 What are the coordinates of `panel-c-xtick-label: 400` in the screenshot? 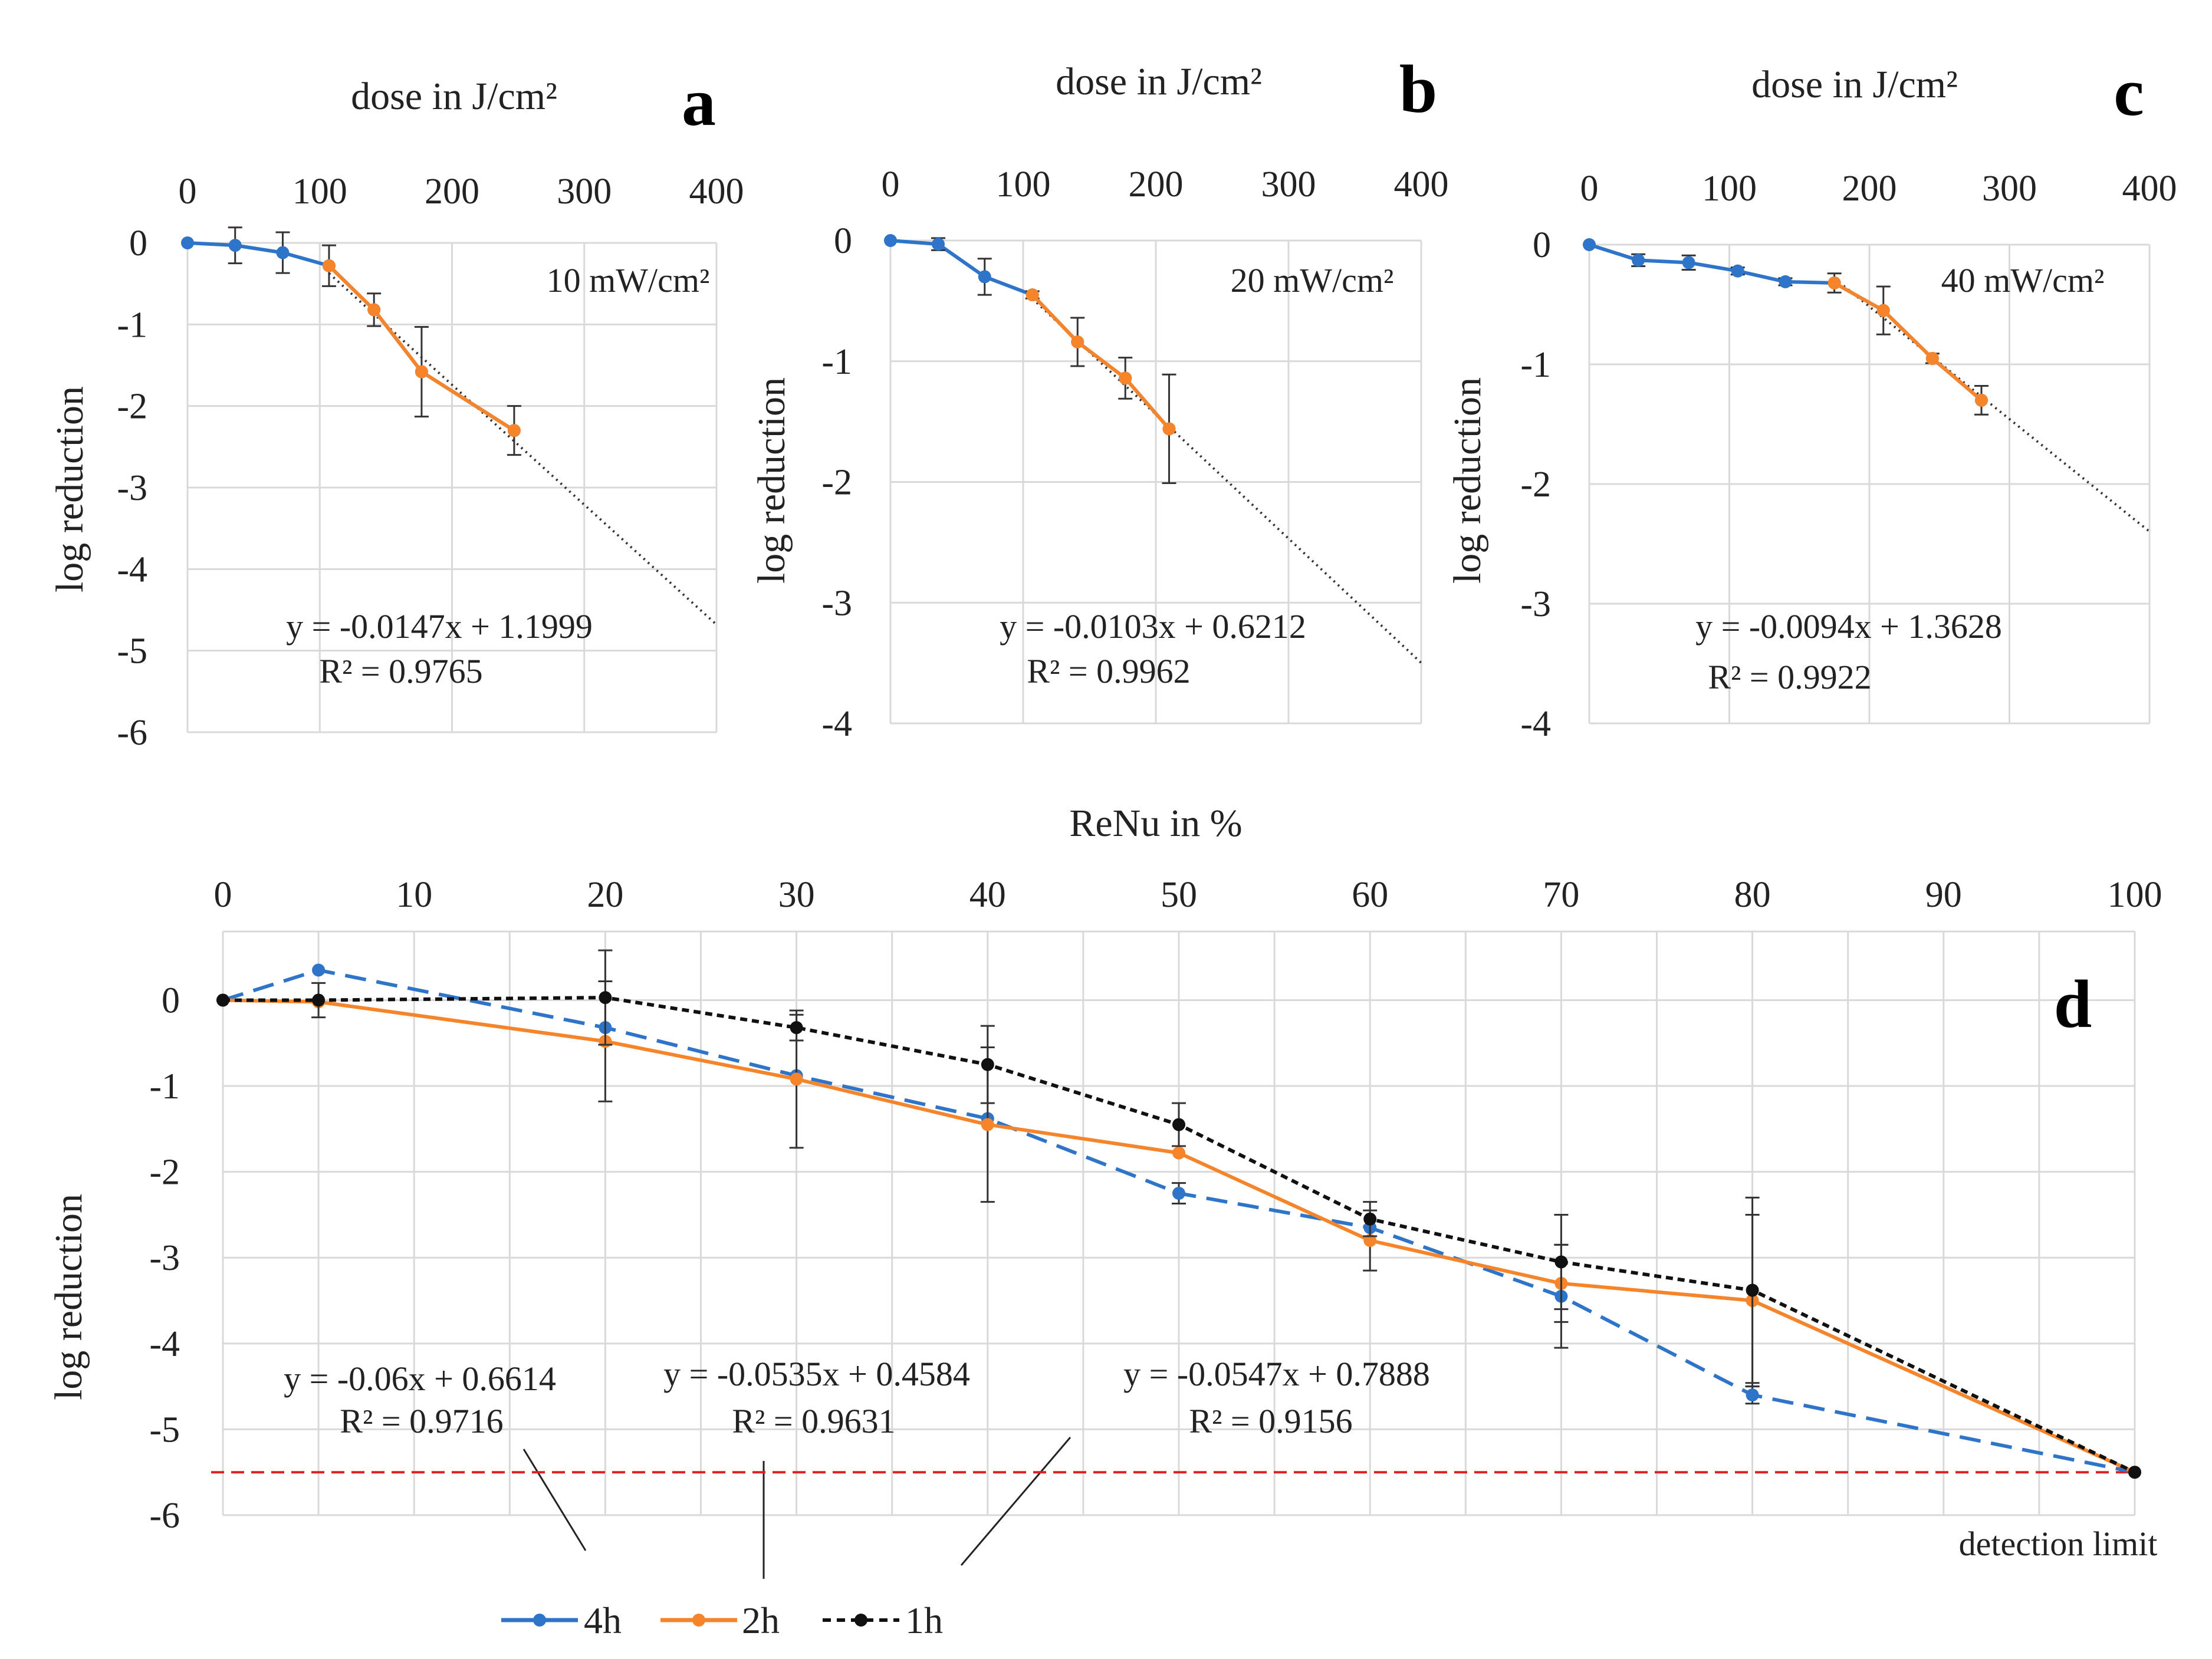 It's located at (2150, 189).